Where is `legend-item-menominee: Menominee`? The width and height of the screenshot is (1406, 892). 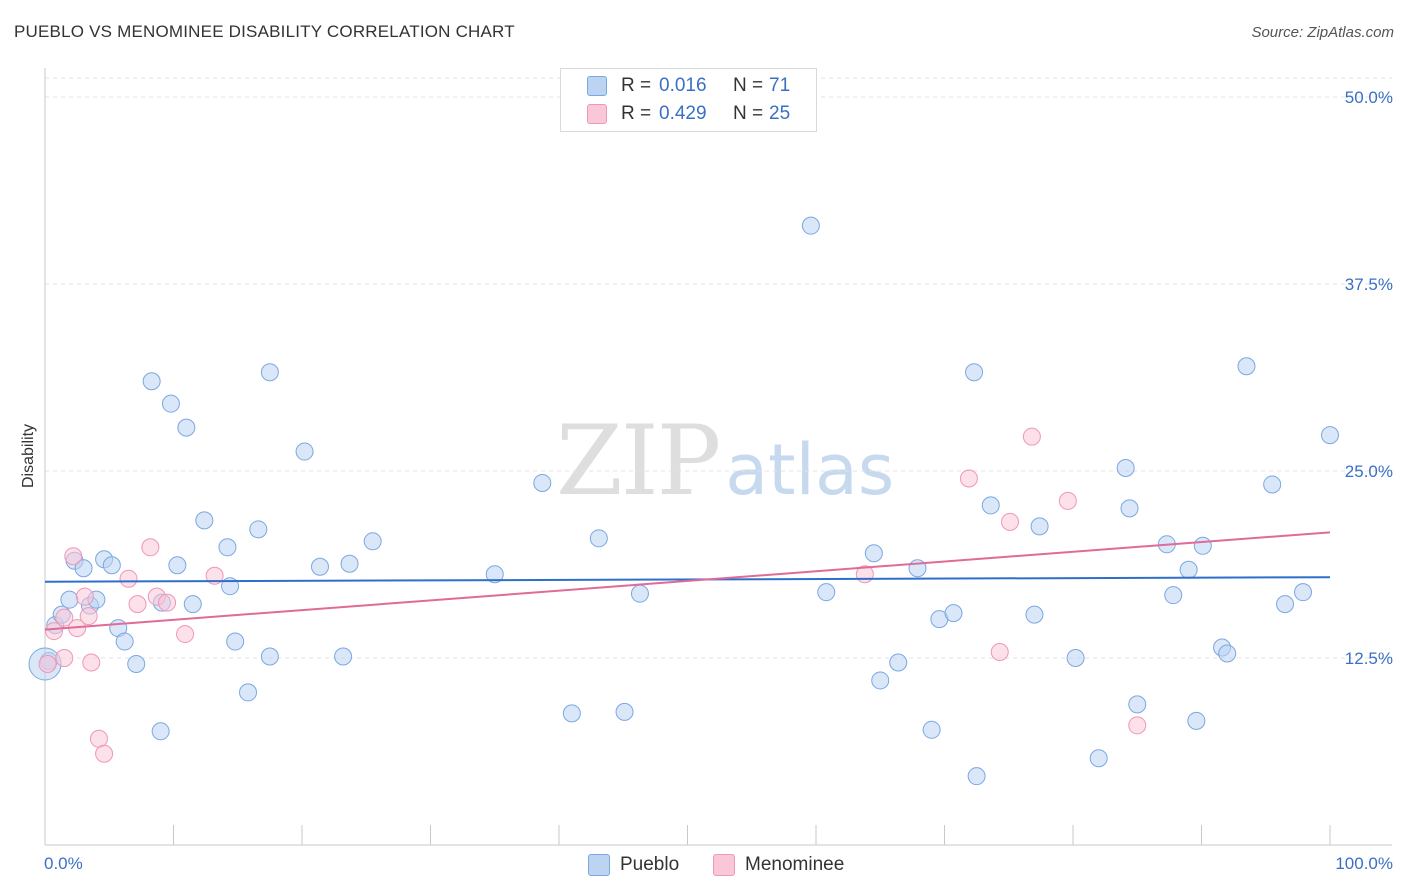 legend-item-menominee: Menominee is located at coordinates (778, 865).